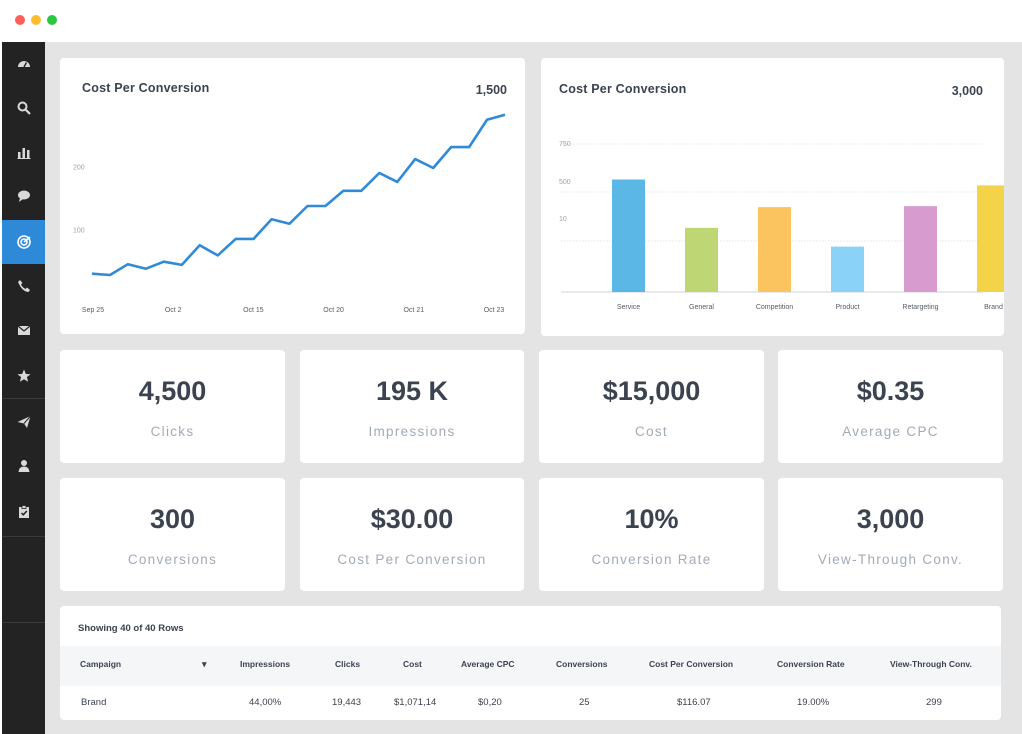 Image resolution: width=1022 pixels, height=734 pixels. Describe the element at coordinates (347, 702) in the screenshot. I see `cell-clicks: 19,443` at that location.